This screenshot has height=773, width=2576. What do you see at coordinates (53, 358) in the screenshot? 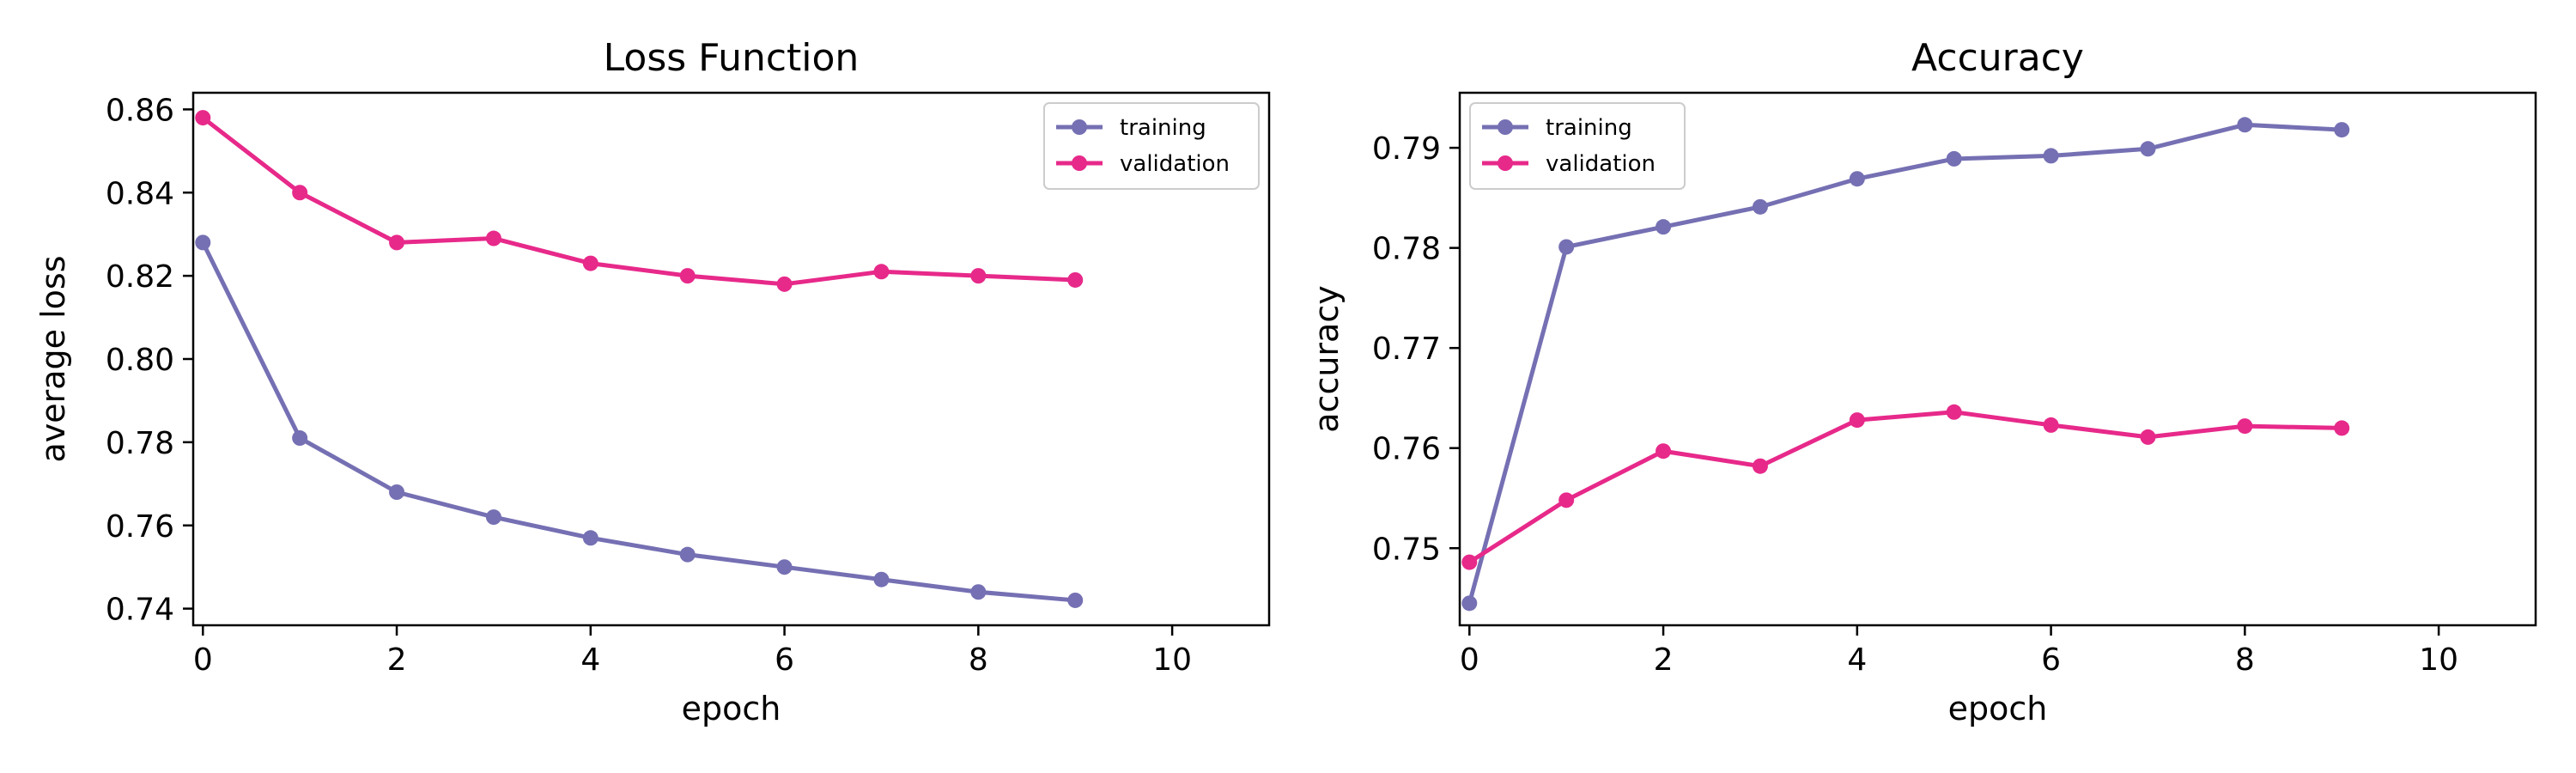
I see `y-axis-label: average loss` at bounding box center [53, 358].